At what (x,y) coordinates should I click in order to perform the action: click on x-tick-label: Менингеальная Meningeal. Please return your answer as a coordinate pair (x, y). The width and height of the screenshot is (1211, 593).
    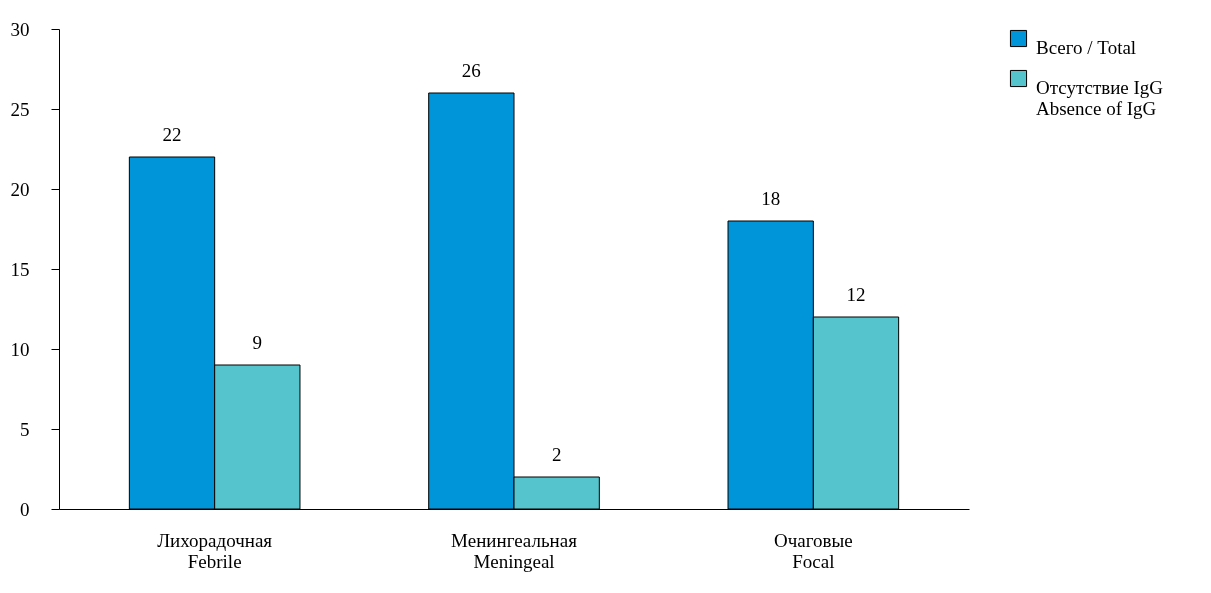
    Looking at the image, I should click on (514, 550).